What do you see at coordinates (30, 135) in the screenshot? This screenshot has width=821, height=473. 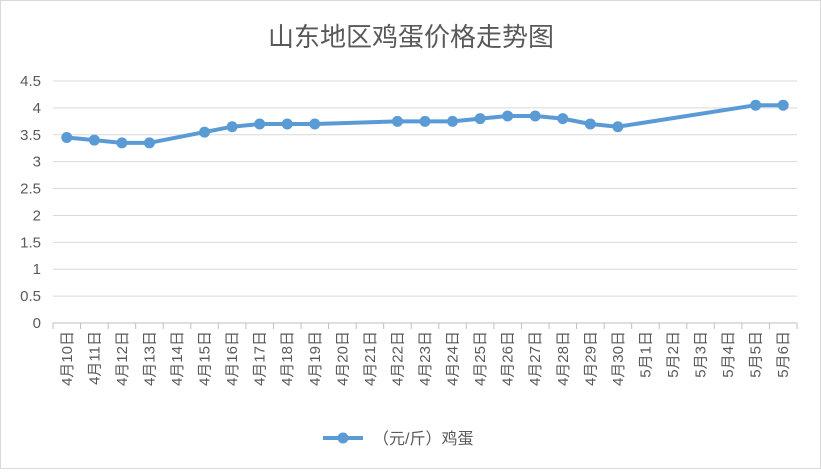 I see `y-tick-label: 3.5` at bounding box center [30, 135].